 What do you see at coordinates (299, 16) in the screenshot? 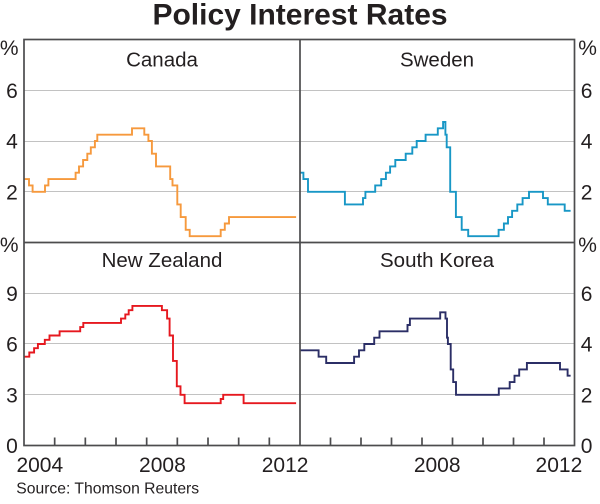
I see `svg-text: Policy Interest Rates` at bounding box center [299, 16].